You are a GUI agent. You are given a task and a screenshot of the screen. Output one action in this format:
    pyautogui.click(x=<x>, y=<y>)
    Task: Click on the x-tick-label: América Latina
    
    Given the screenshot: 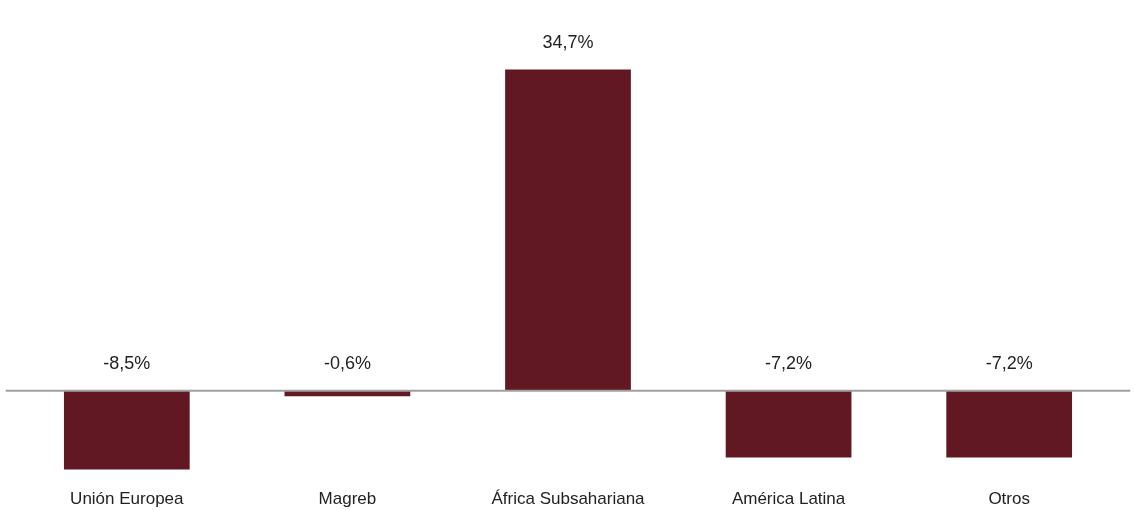 What is the action you would take?
    pyautogui.click(x=788, y=498)
    